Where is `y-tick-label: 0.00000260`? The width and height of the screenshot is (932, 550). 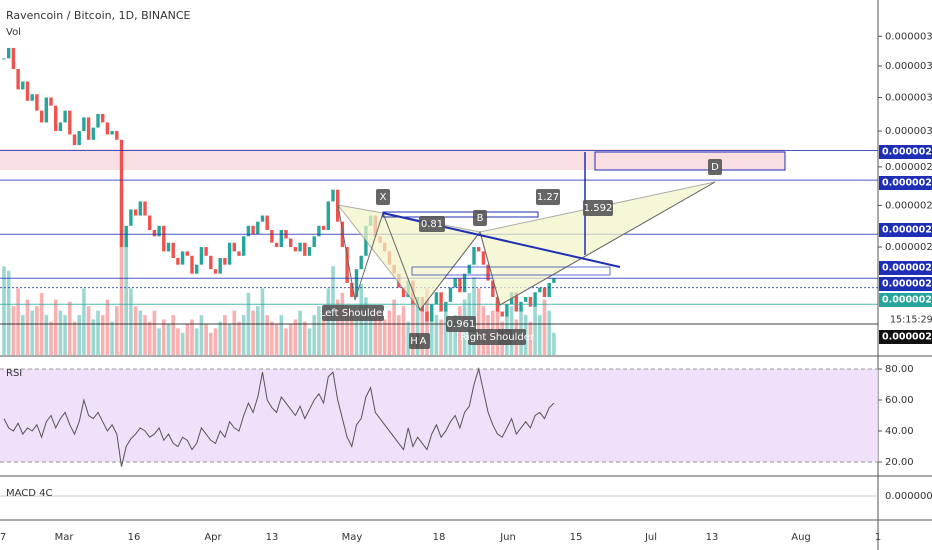 y-tick-label: 0.00000260 is located at coordinates (908, 205).